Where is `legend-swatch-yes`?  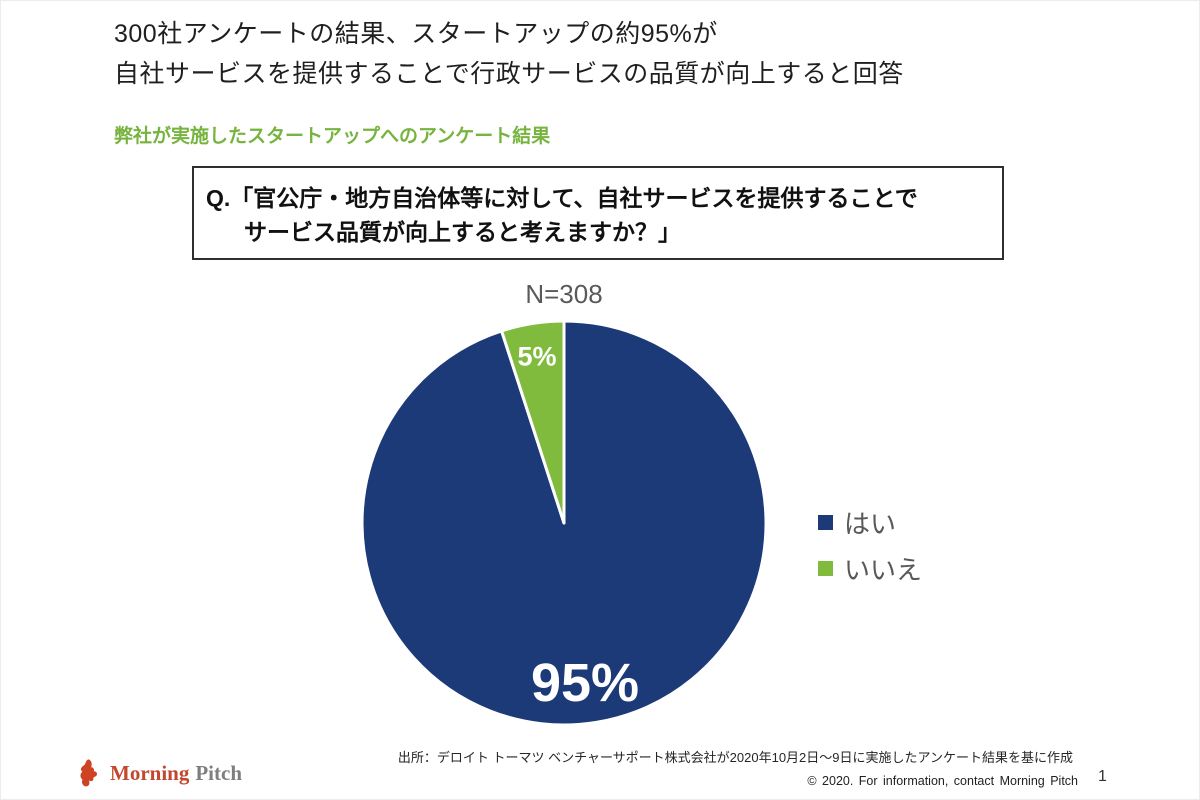 legend-swatch-yes is located at coordinates (825, 522).